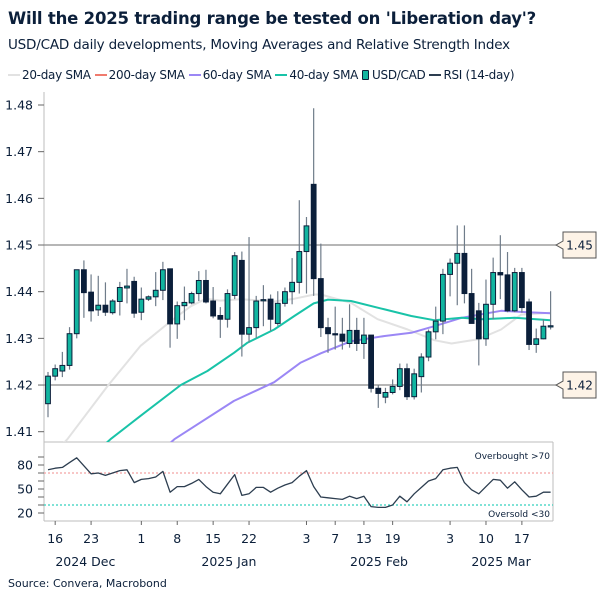 The width and height of the screenshot is (606, 606). I want to click on date-tick-label: 16, so click(55, 538).